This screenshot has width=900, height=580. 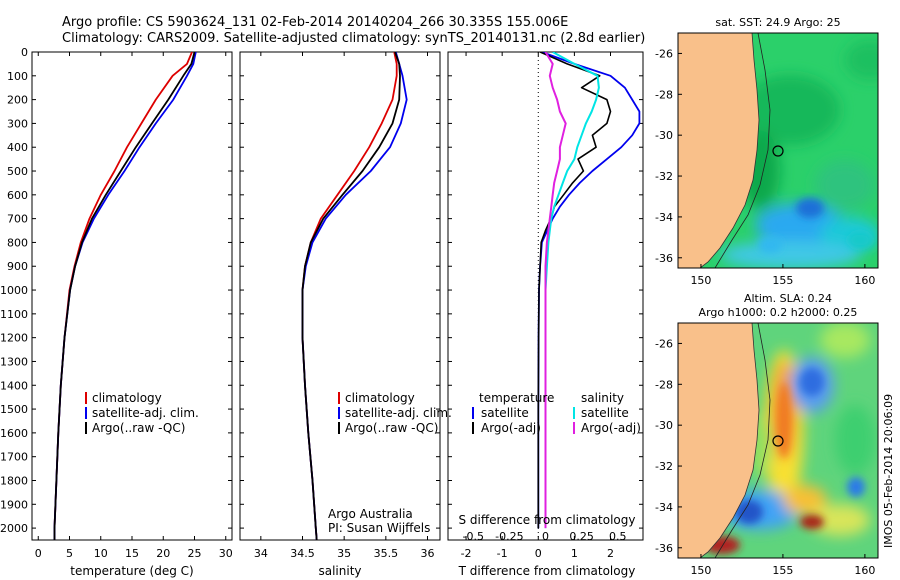 I want to click on t-difference-axis-label: T difference from climatology, so click(x=547, y=571).